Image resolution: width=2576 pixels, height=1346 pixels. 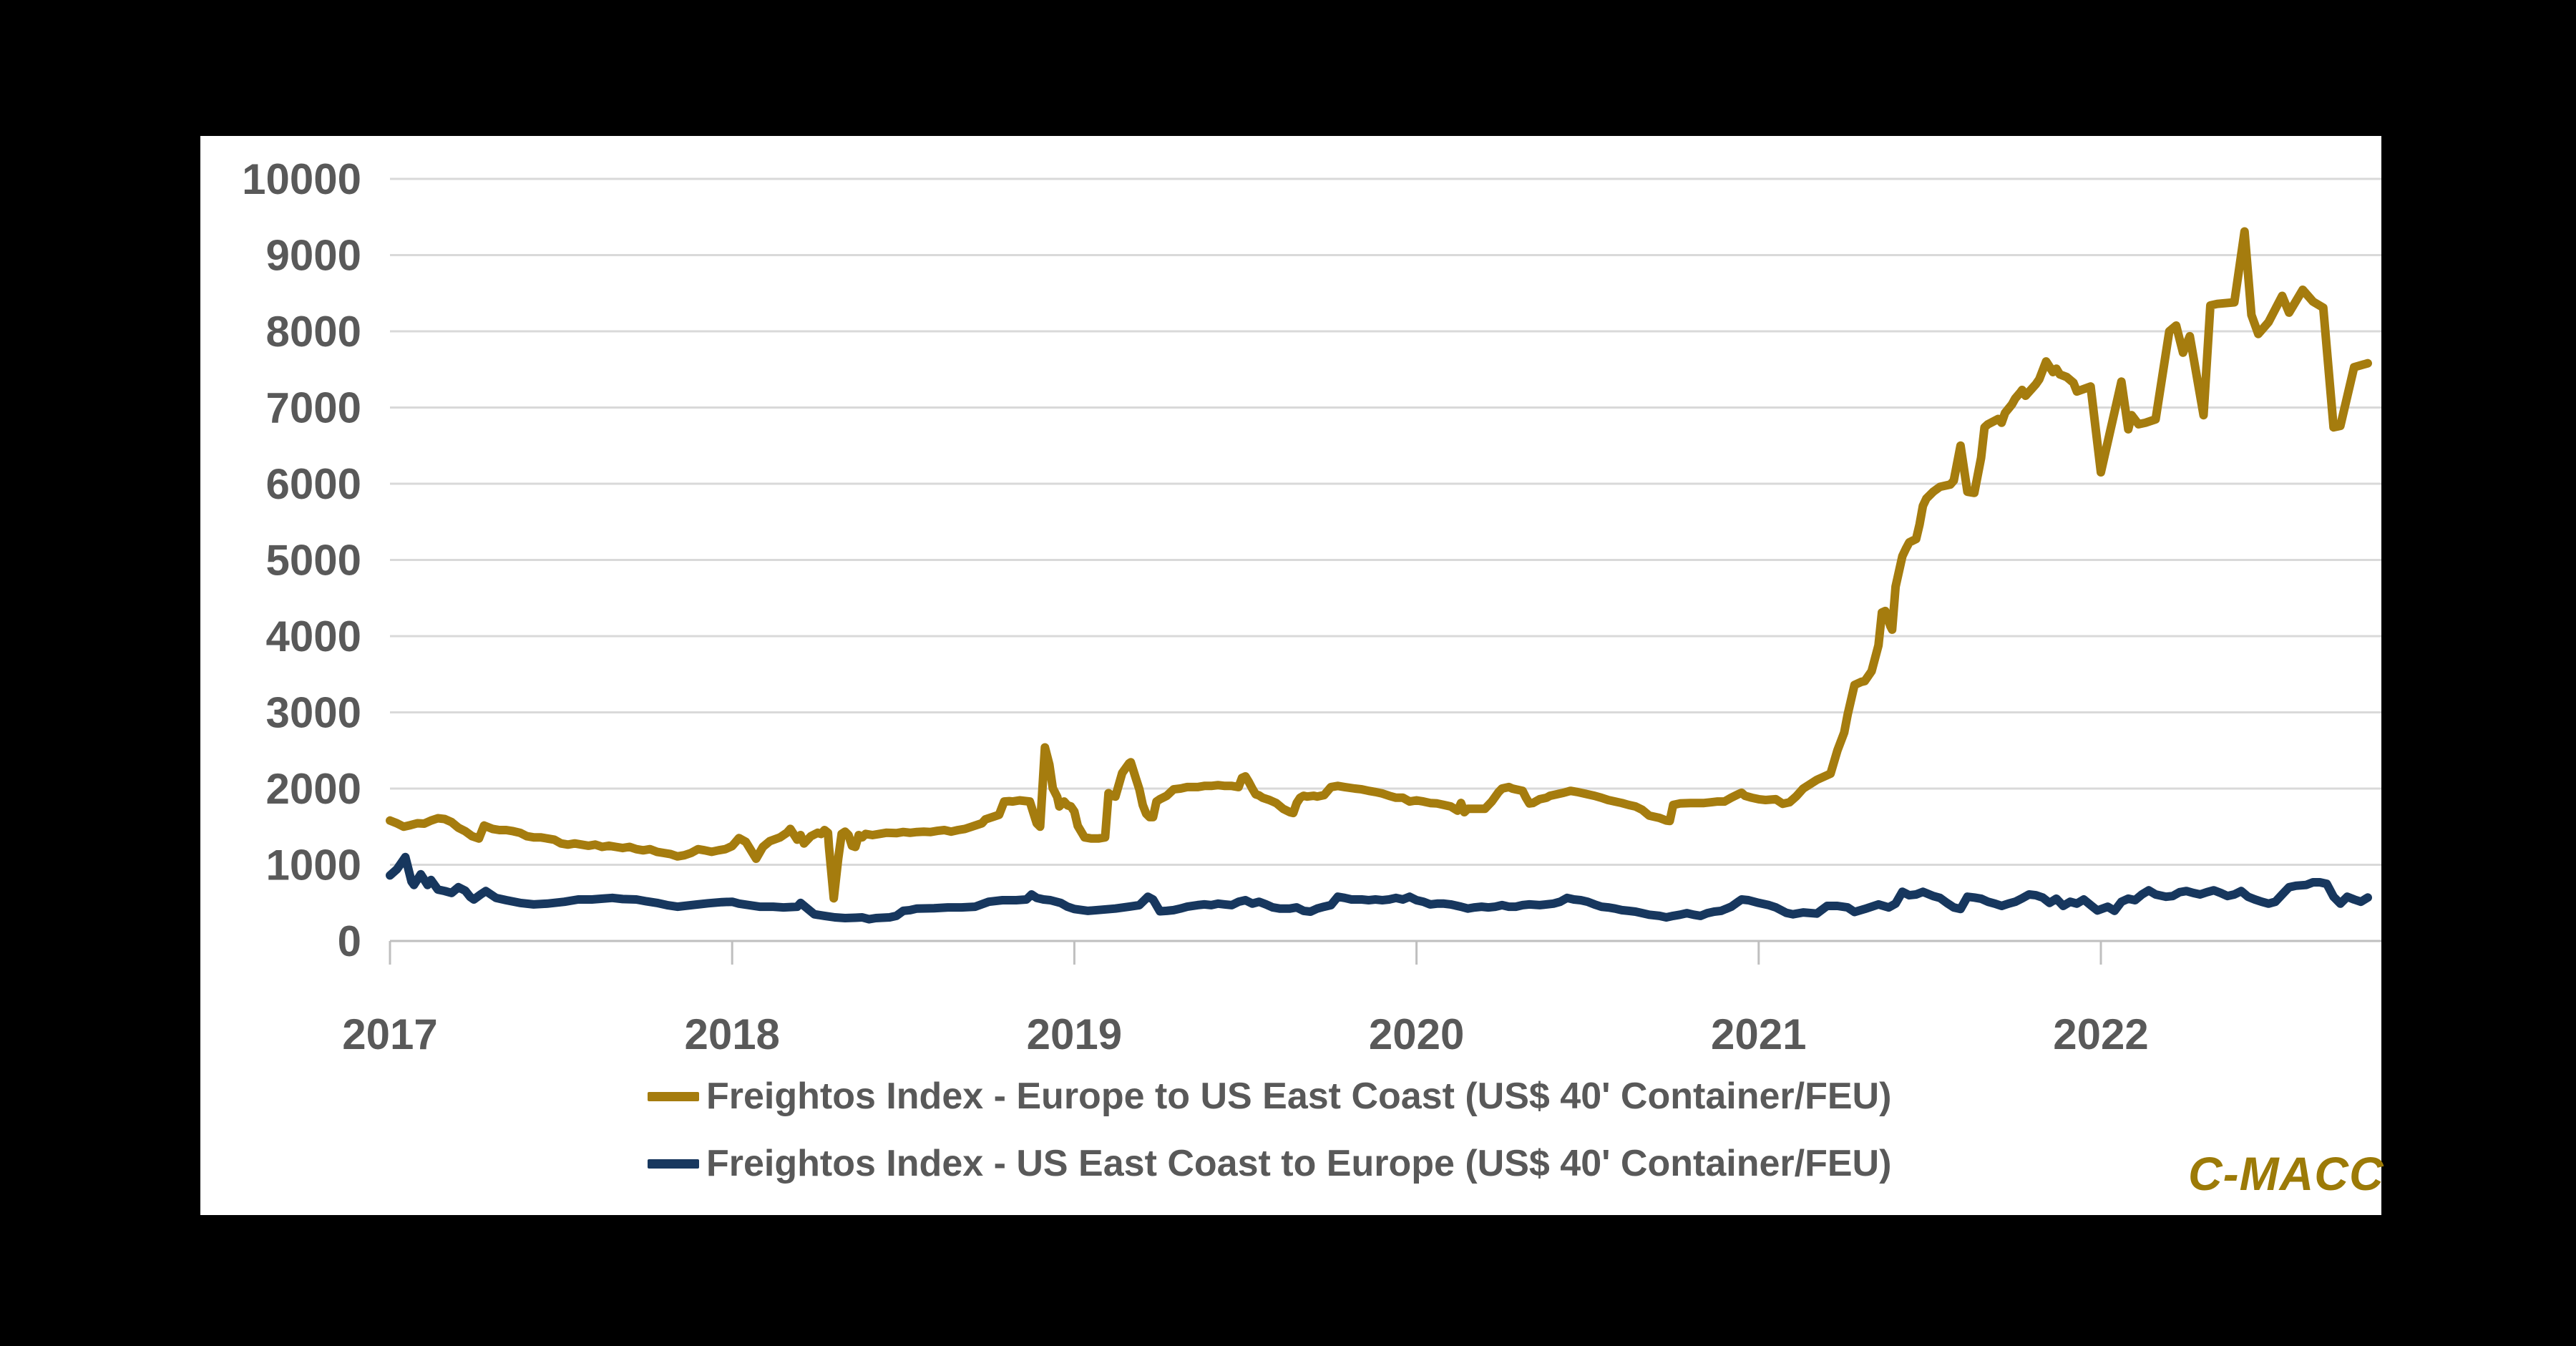 I want to click on y-axis-label-5000: 5000, so click(x=313, y=561).